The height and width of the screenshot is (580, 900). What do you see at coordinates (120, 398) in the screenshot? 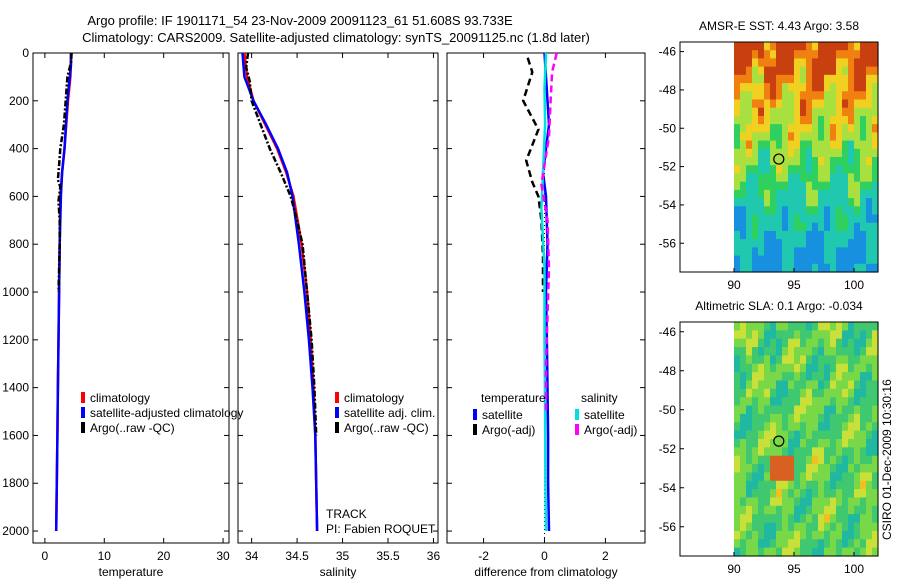
I see `legend-entry: climatology` at bounding box center [120, 398].